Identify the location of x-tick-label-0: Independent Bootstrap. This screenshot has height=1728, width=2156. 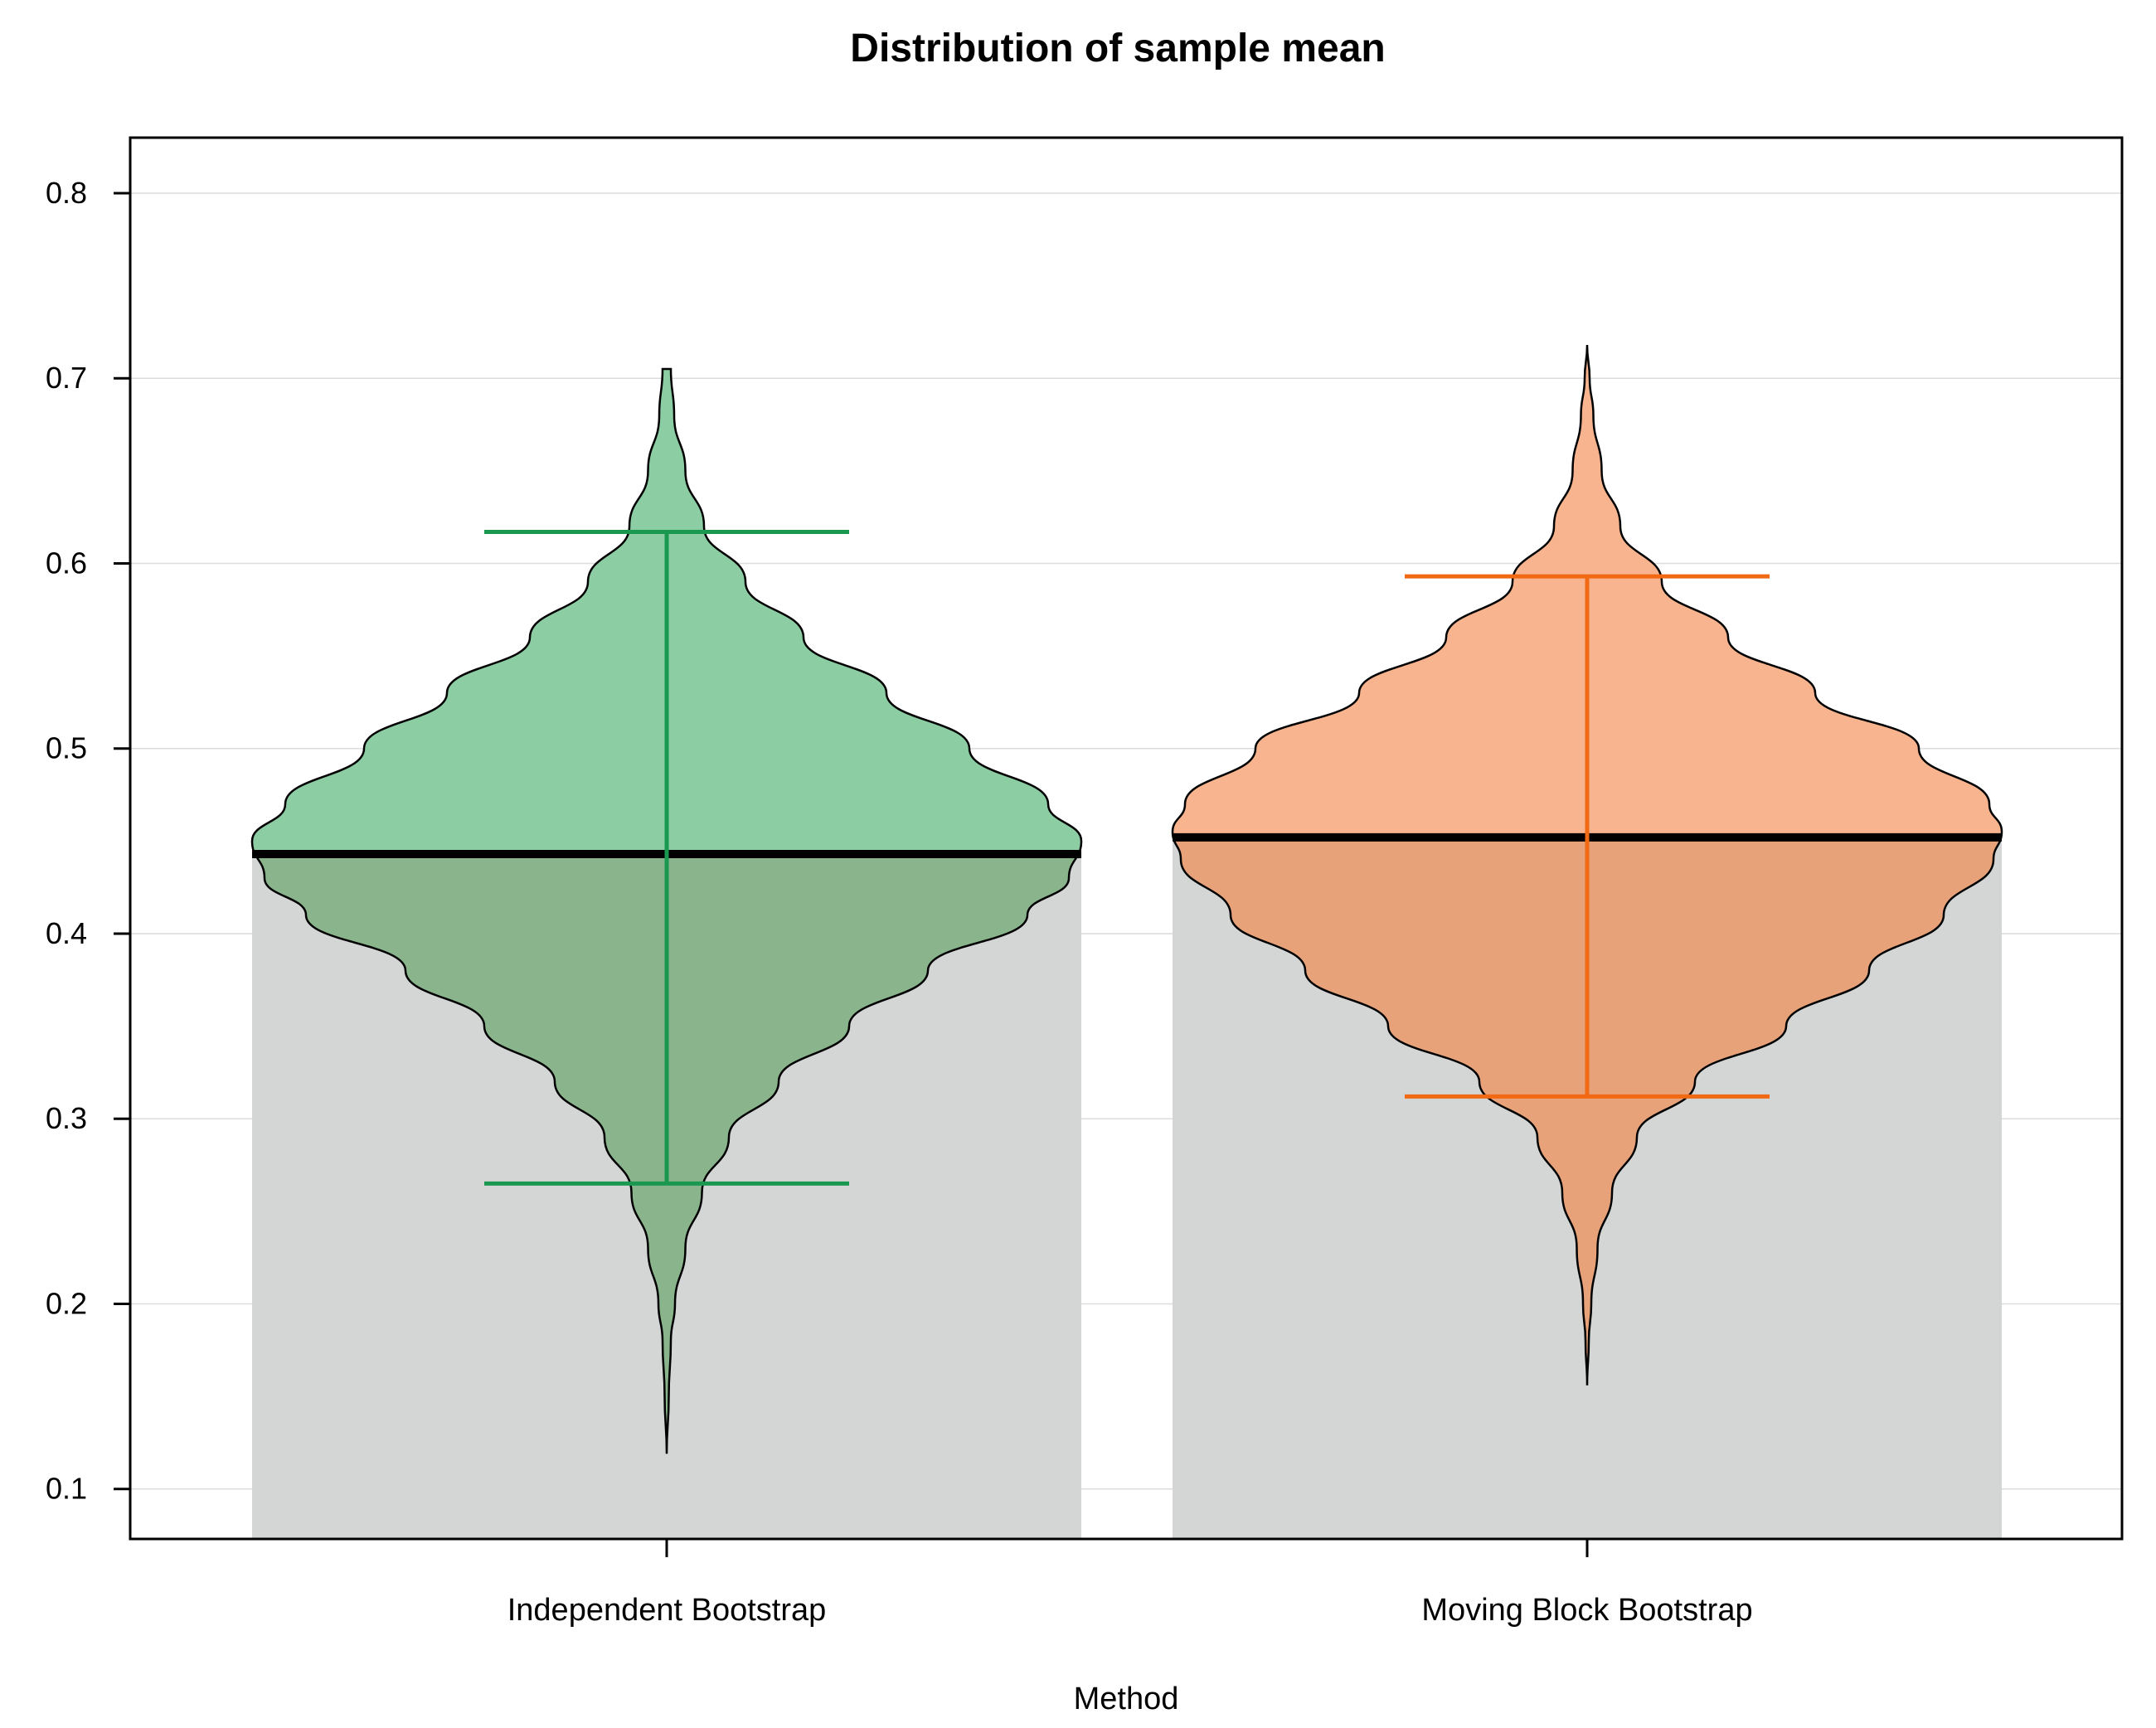
(667, 1610).